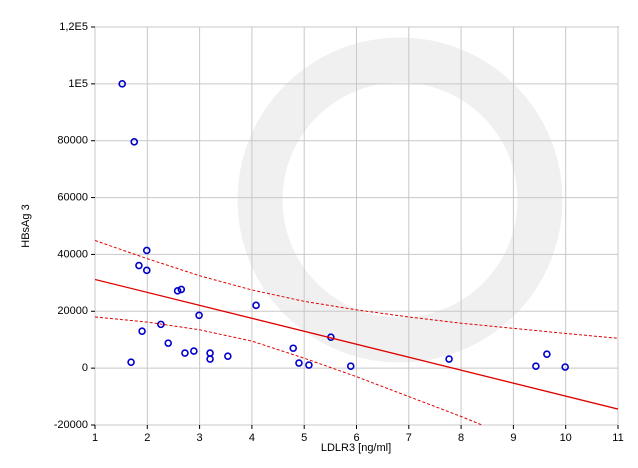 This screenshot has width=638, height=468. What do you see at coordinates (304, 438) in the screenshot?
I see `x-tick-label: 5` at bounding box center [304, 438].